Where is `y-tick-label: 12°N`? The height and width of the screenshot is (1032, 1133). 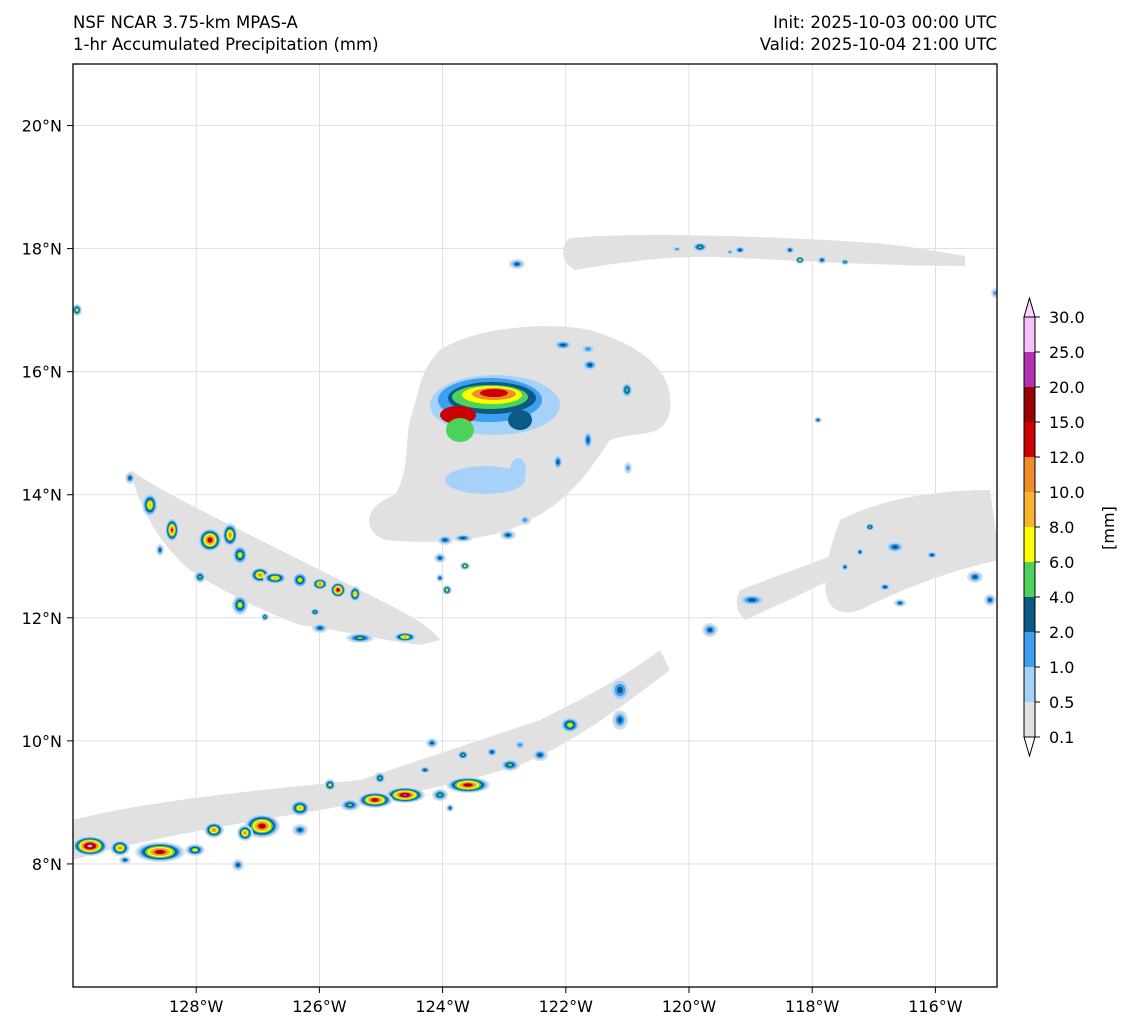 y-tick-label: 12°N is located at coordinates (42, 618).